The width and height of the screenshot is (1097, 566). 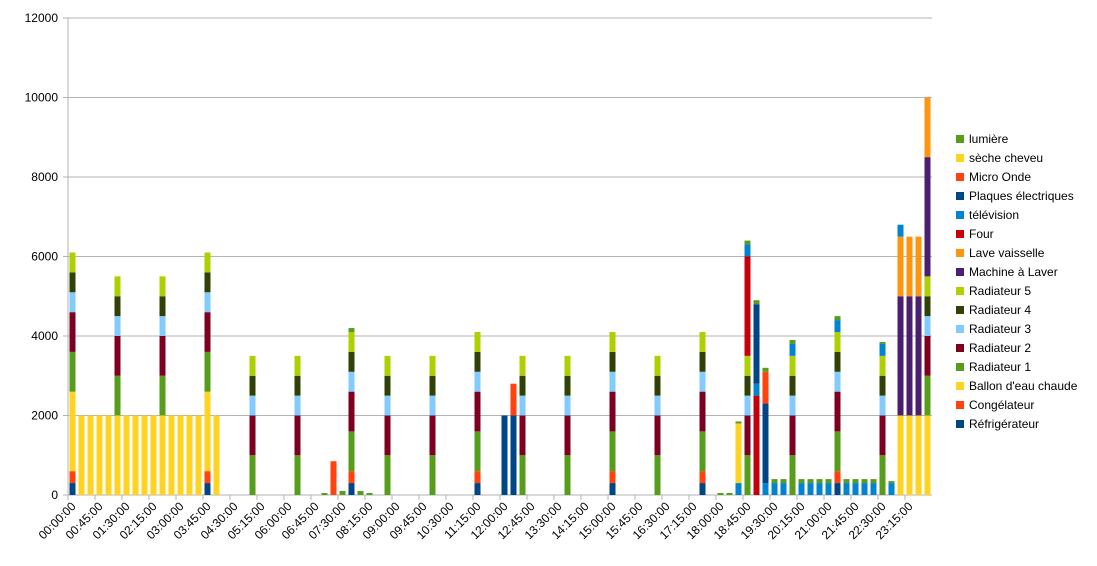 I want to click on legend-label: Radiateur 5, so click(x=1000, y=291).